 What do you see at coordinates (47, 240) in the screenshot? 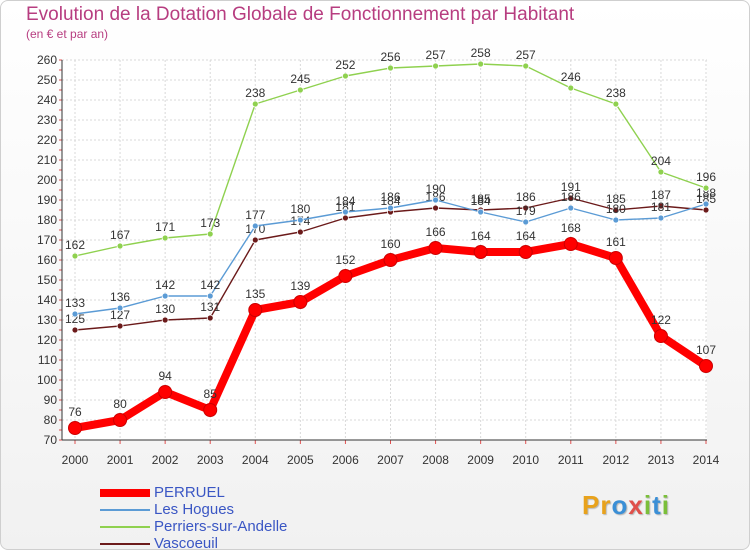
I see `y-tick-label: 170` at bounding box center [47, 240].